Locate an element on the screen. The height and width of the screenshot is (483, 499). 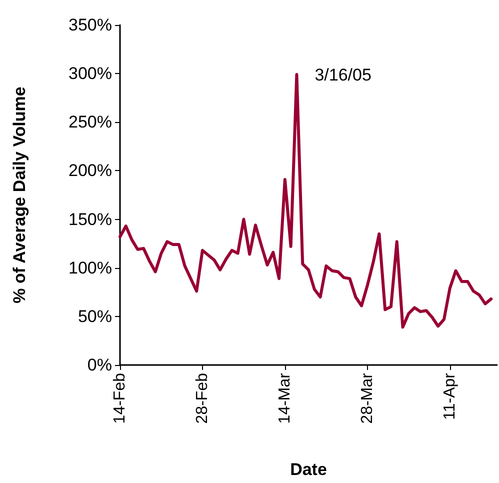
x-axis-title: Date is located at coordinates (308, 469).